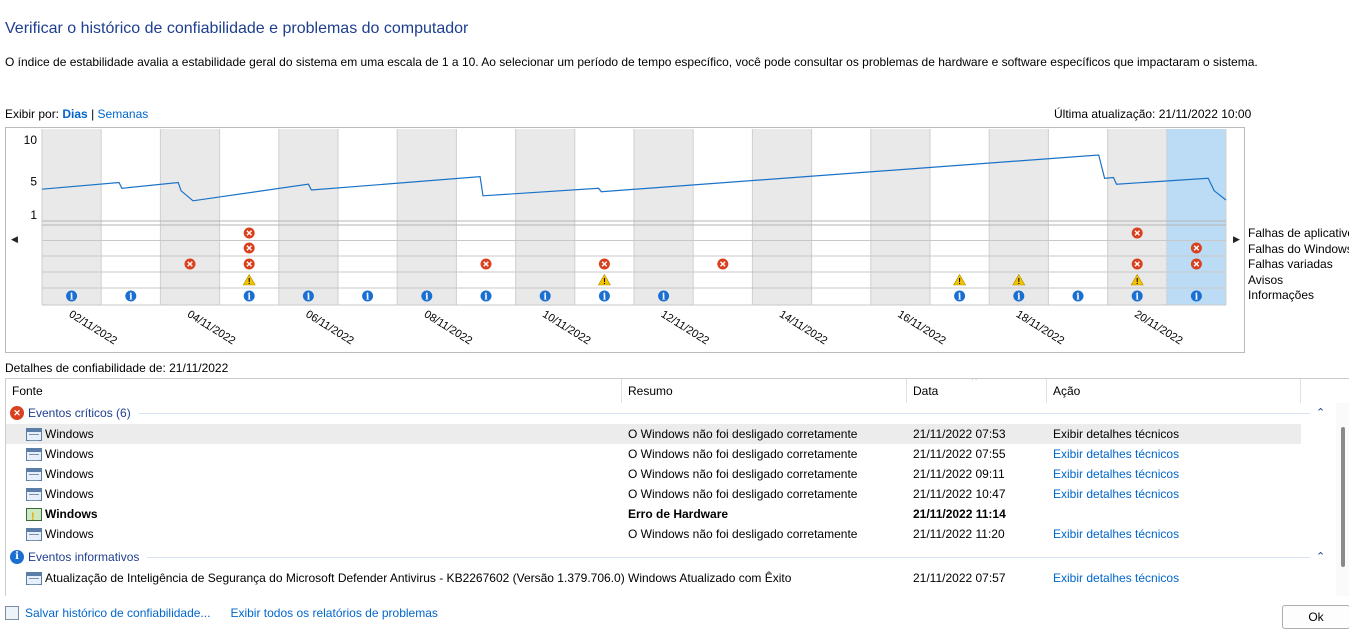  Describe the element at coordinates (566, 327) in the screenshot. I see `x-date-label: 10/11/2022` at that location.